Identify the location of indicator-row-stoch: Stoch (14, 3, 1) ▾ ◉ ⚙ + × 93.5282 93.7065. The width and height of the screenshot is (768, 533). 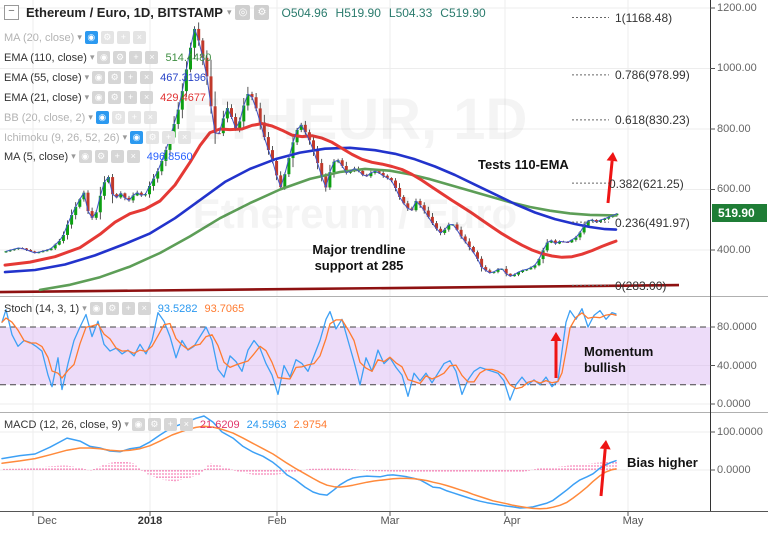
(124, 308).